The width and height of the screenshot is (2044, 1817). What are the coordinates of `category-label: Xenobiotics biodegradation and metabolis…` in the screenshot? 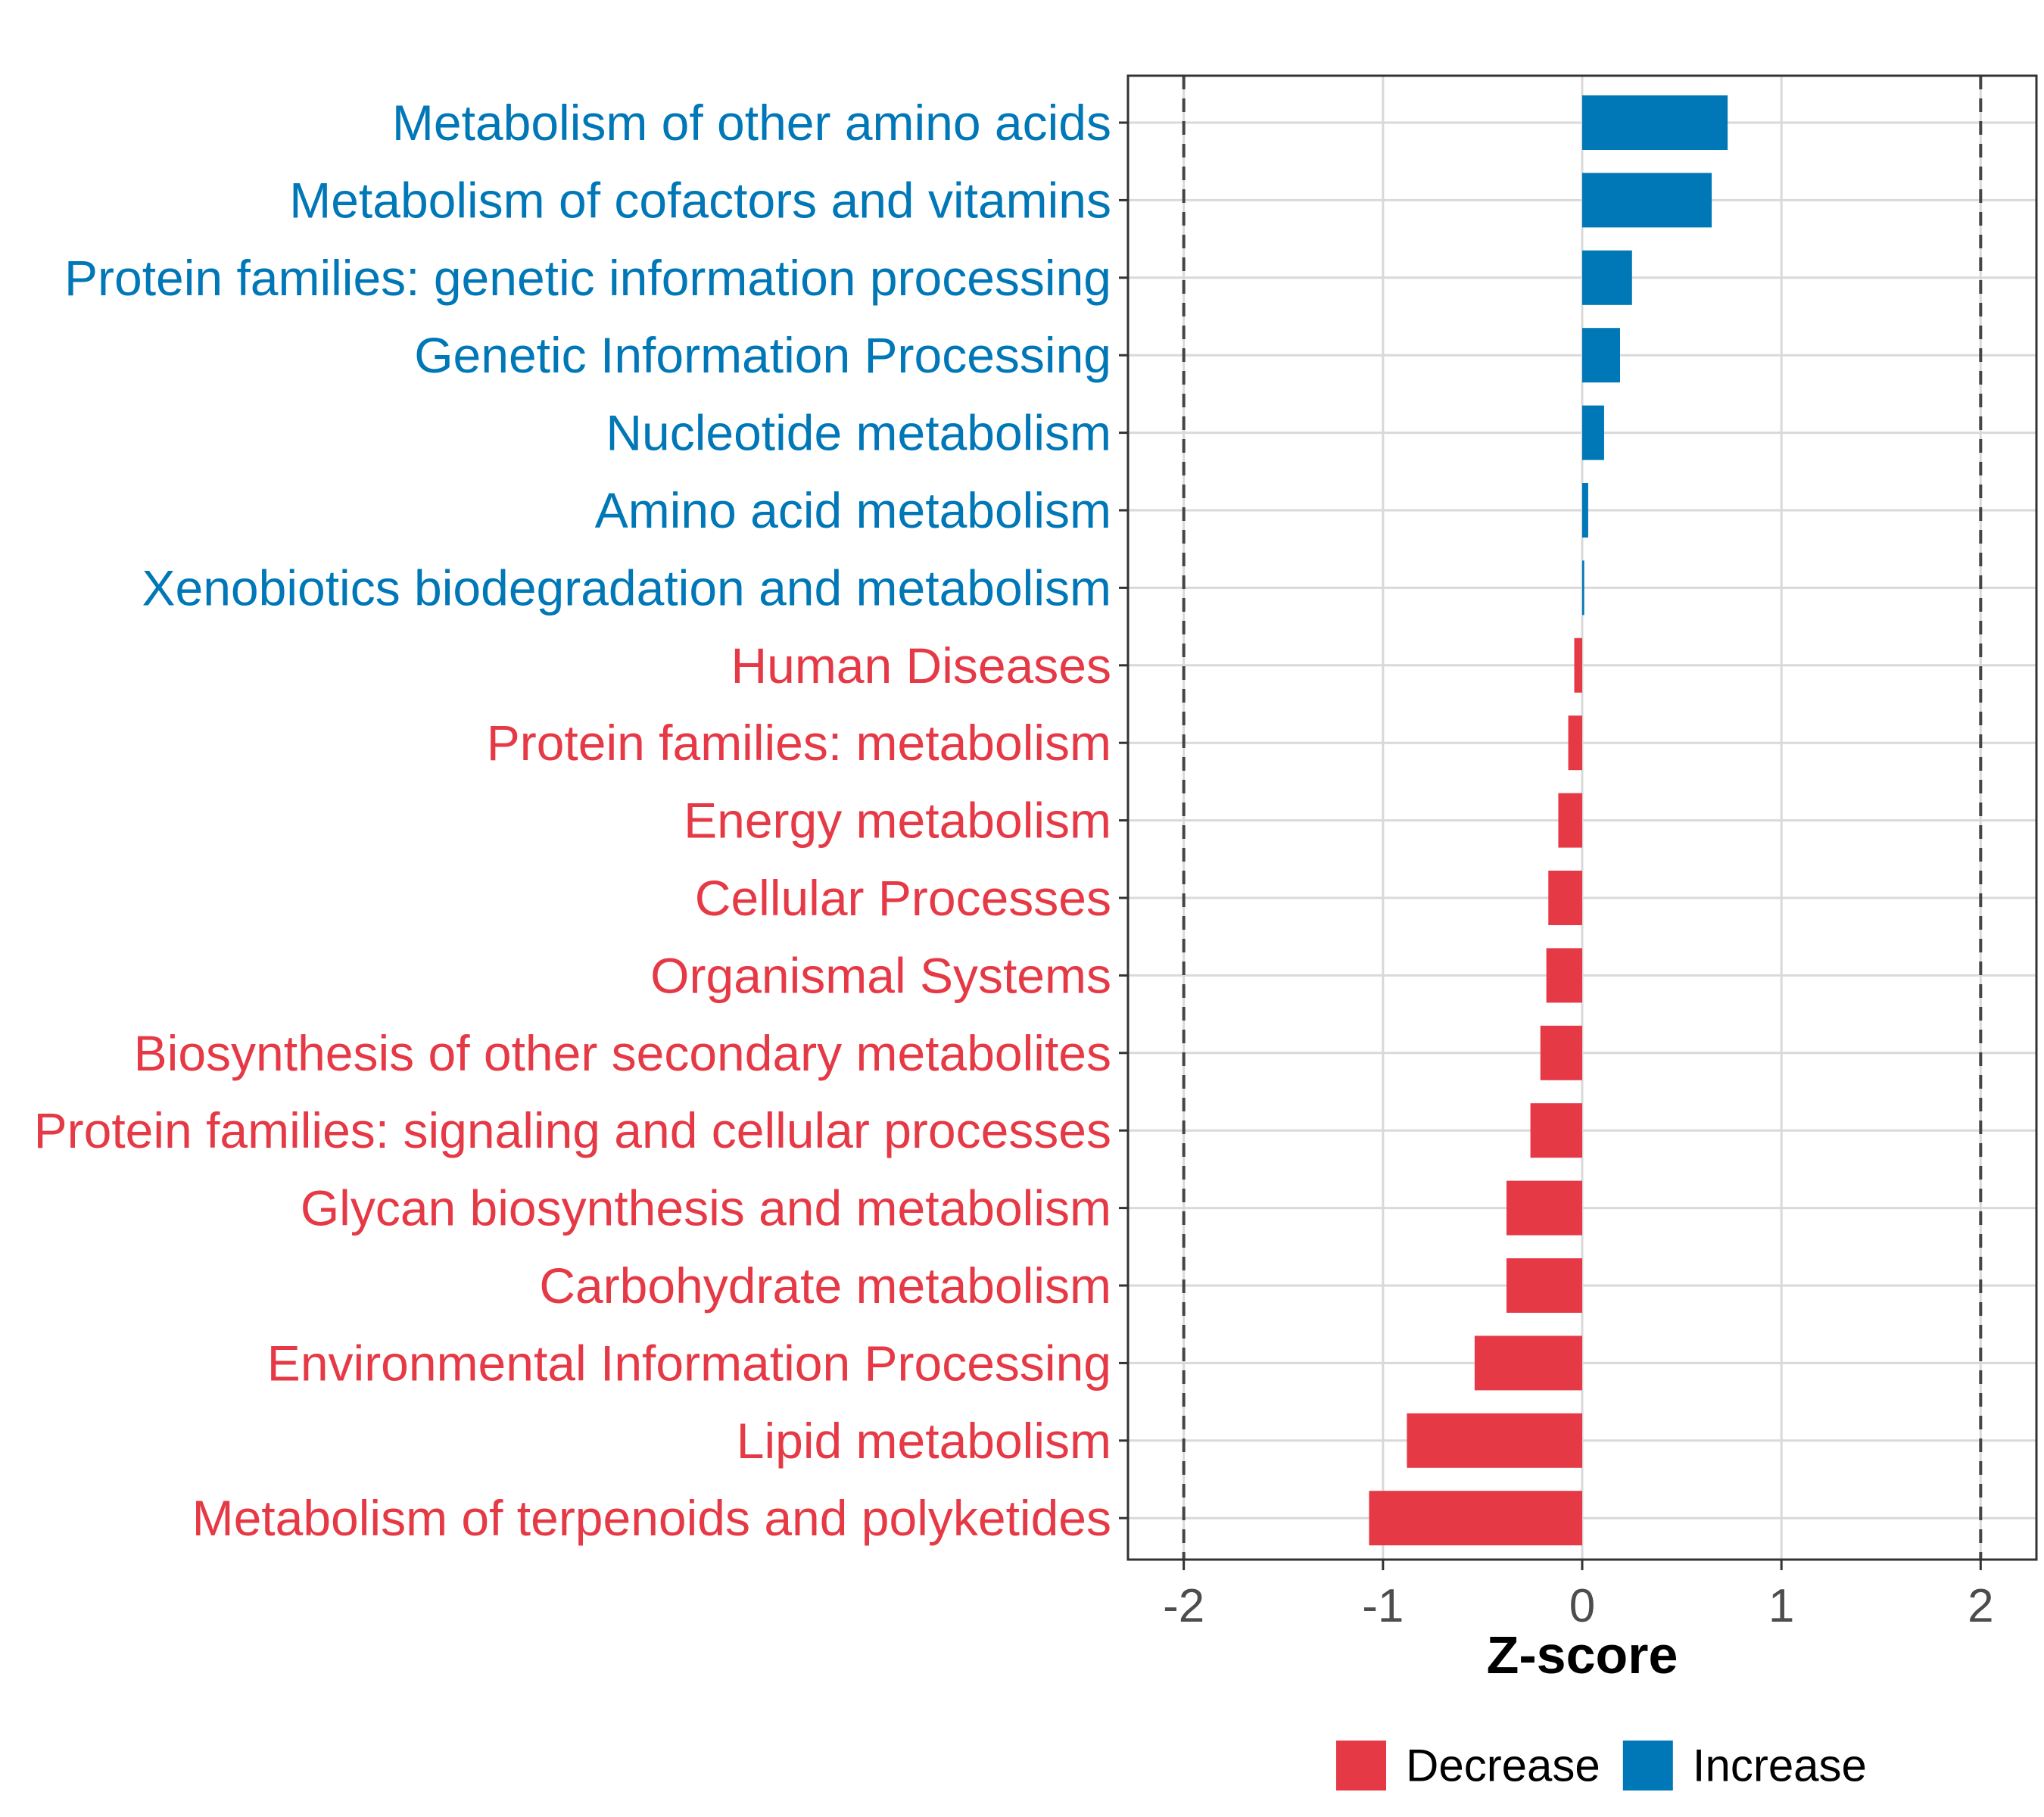 It's located at (627, 587).